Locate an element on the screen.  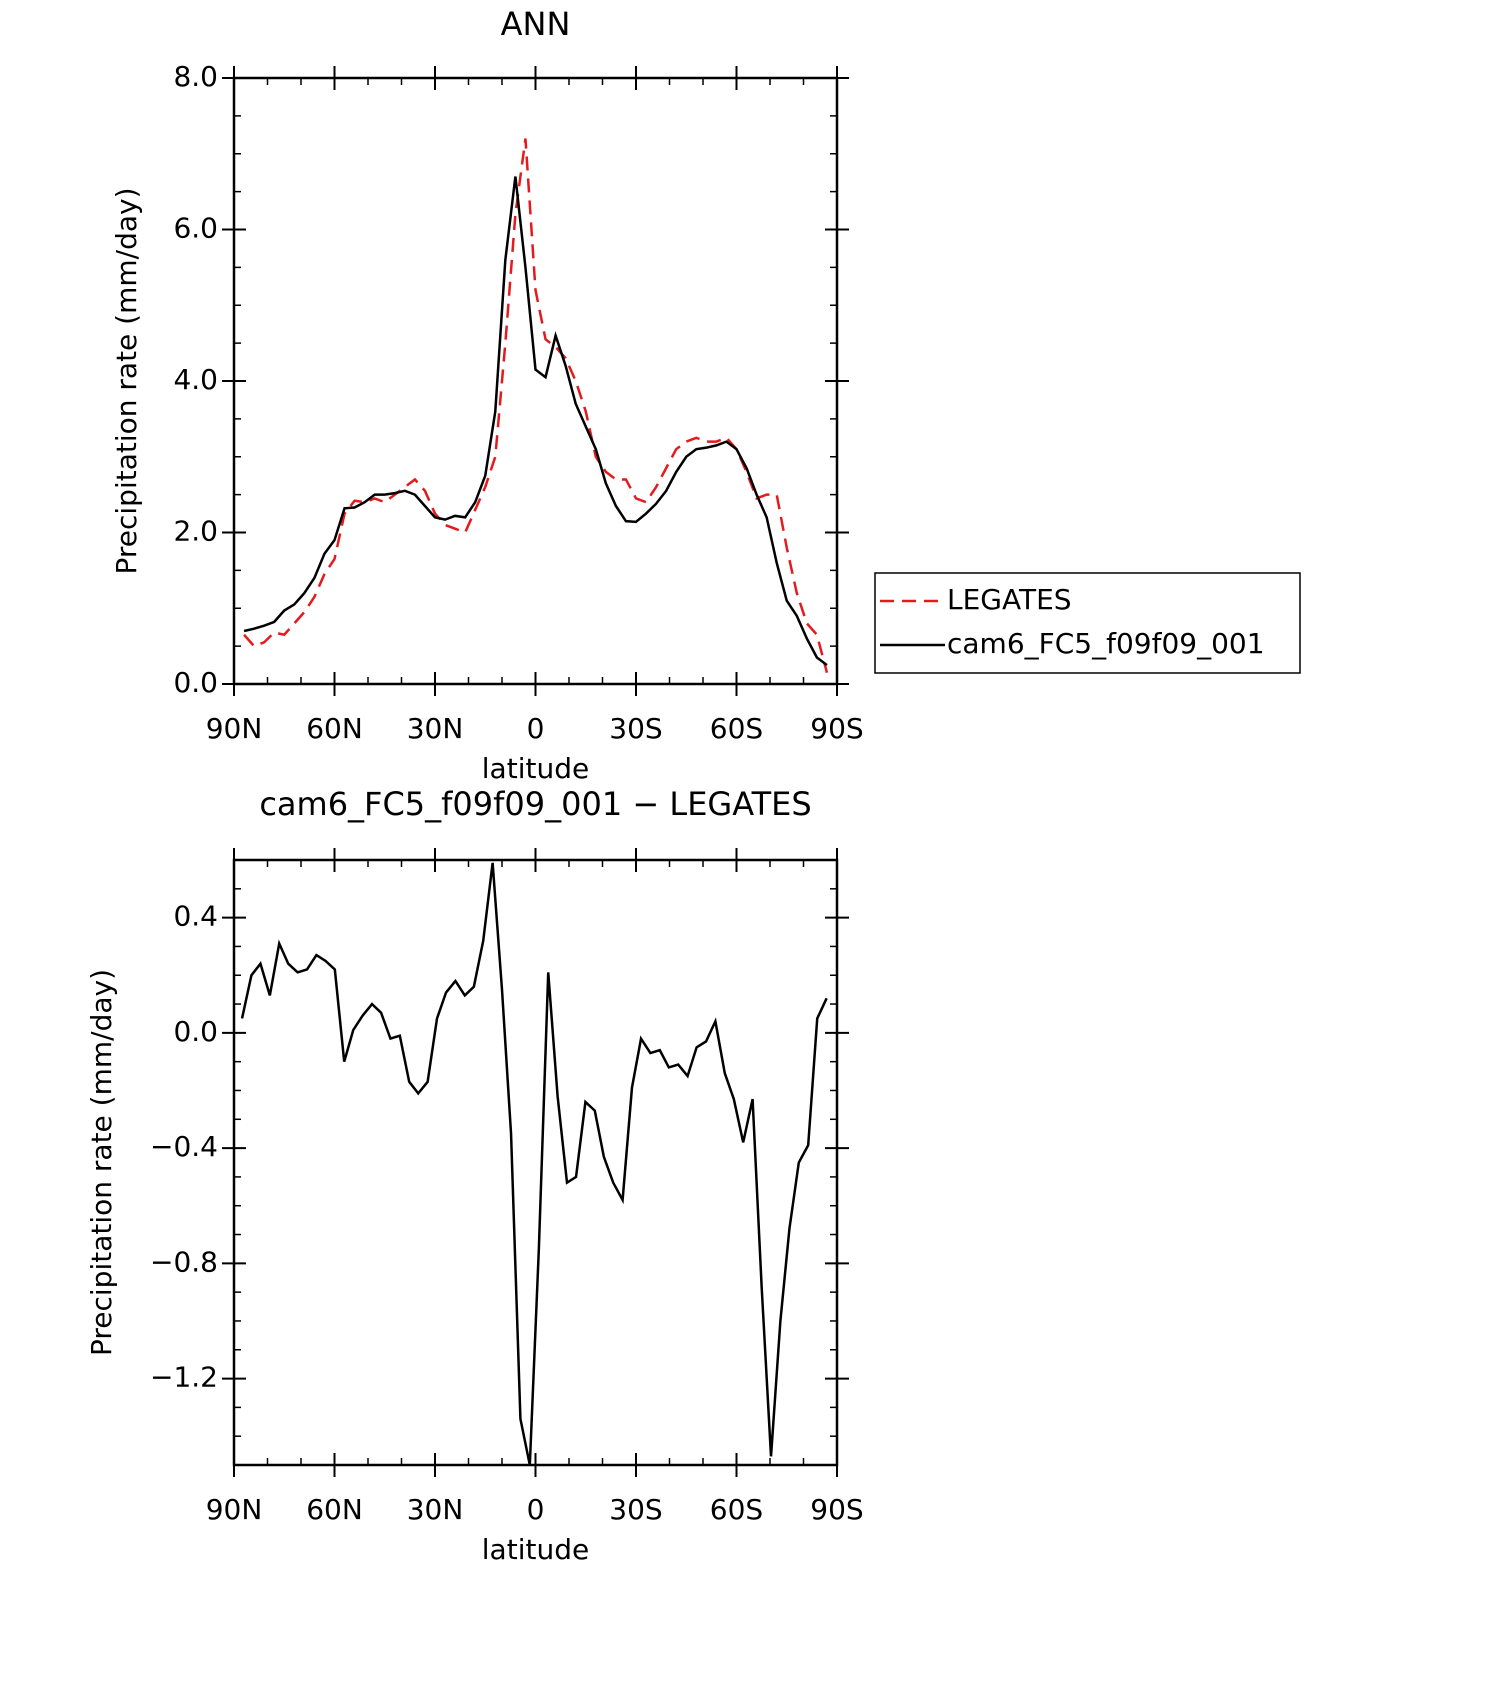
legend-label: cam6_FC5_f09f09_001 is located at coordinates (1106, 643).